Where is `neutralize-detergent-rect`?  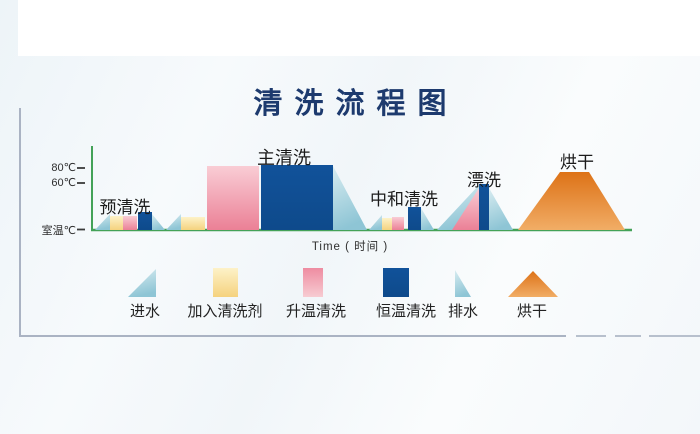 neutralize-detergent-rect is located at coordinates (387, 224).